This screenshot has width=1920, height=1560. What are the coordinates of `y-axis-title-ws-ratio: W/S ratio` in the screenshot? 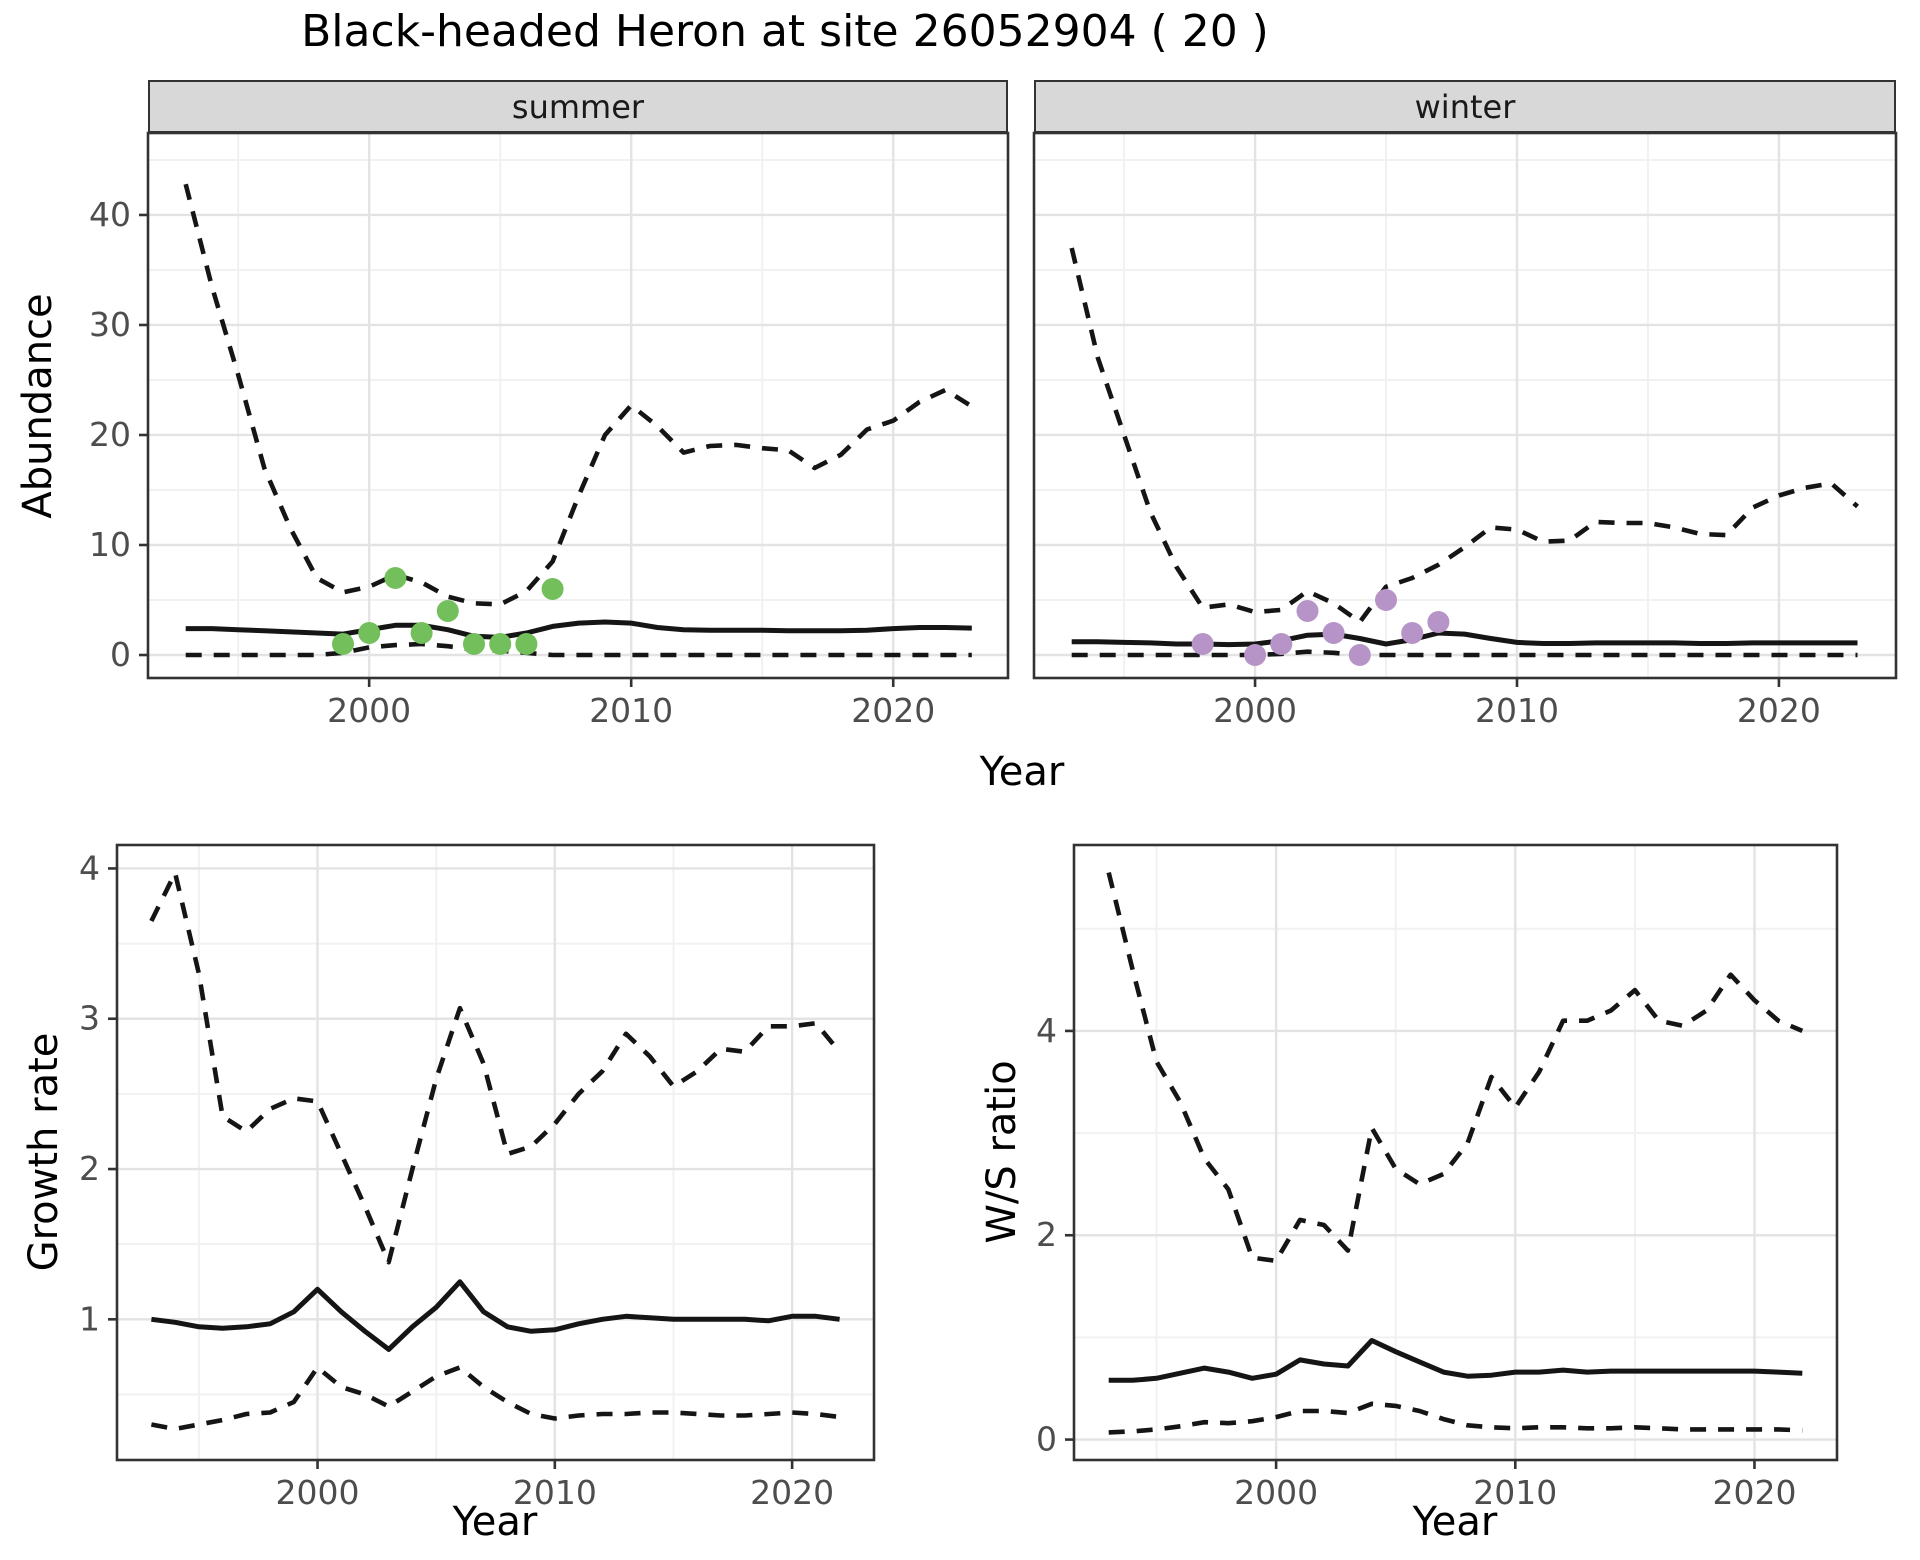 It's located at (1002, 1152).